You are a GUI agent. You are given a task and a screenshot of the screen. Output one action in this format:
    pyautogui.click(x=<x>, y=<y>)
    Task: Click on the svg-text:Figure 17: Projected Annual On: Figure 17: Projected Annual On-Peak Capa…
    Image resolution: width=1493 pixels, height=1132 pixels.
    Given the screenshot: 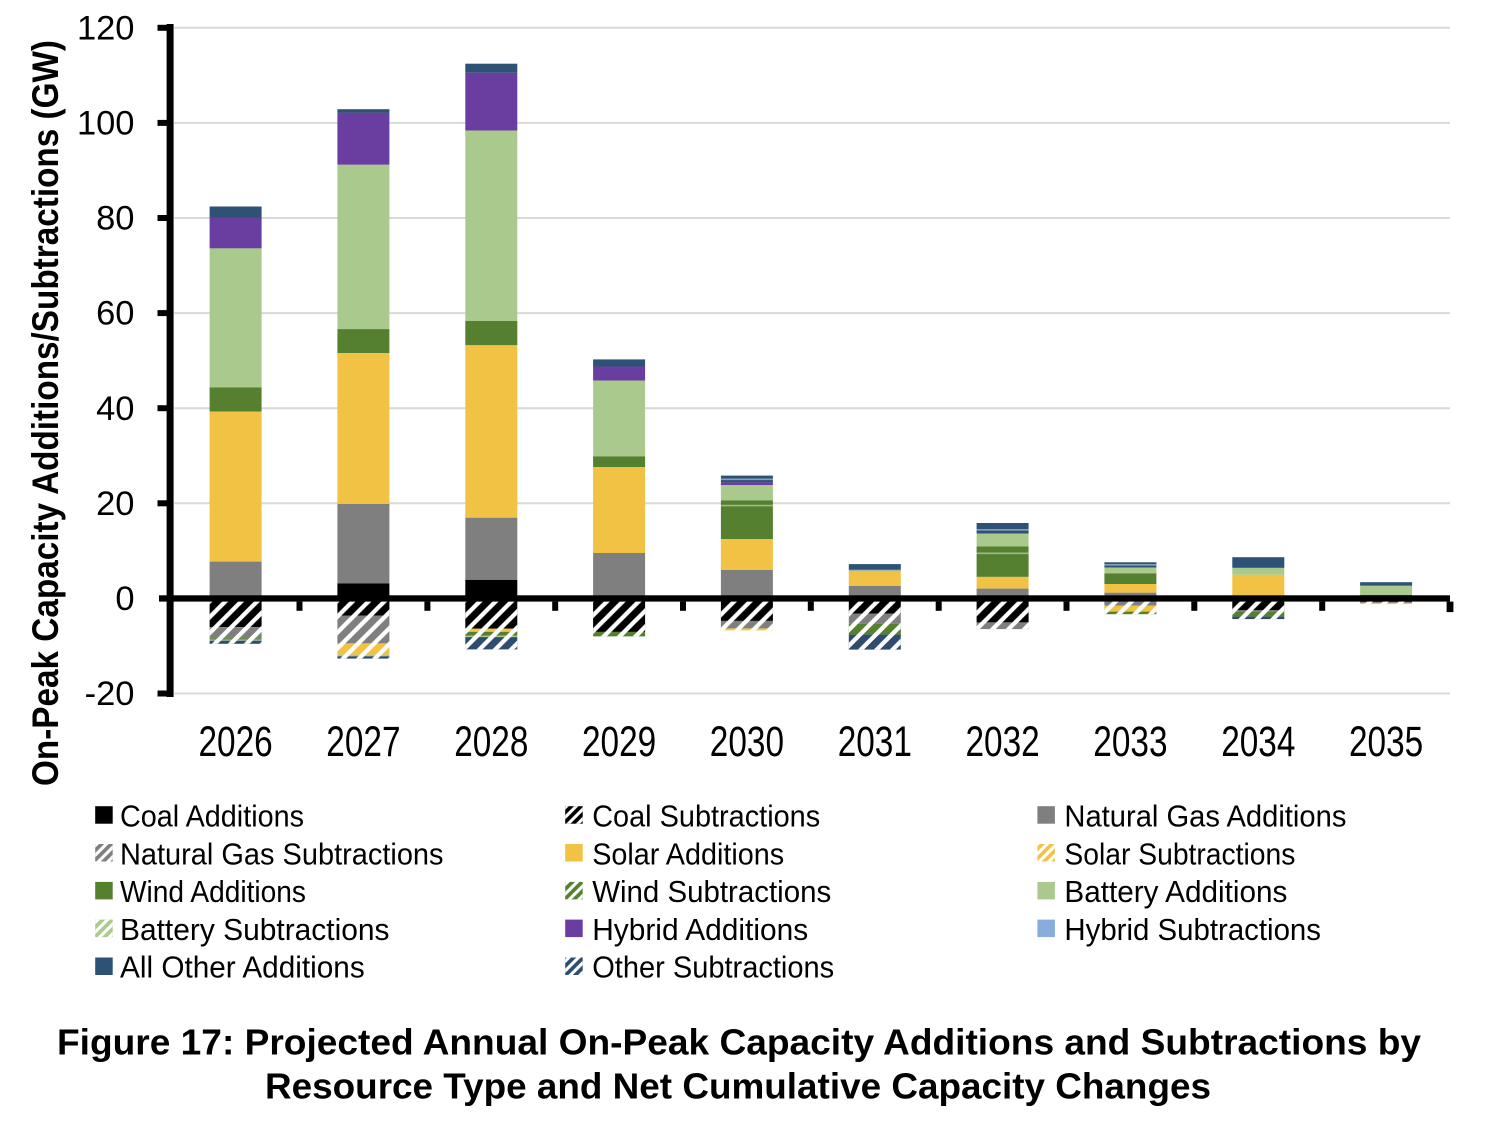 What is the action you would take?
    pyautogui.click(x=739, y=1042)
    